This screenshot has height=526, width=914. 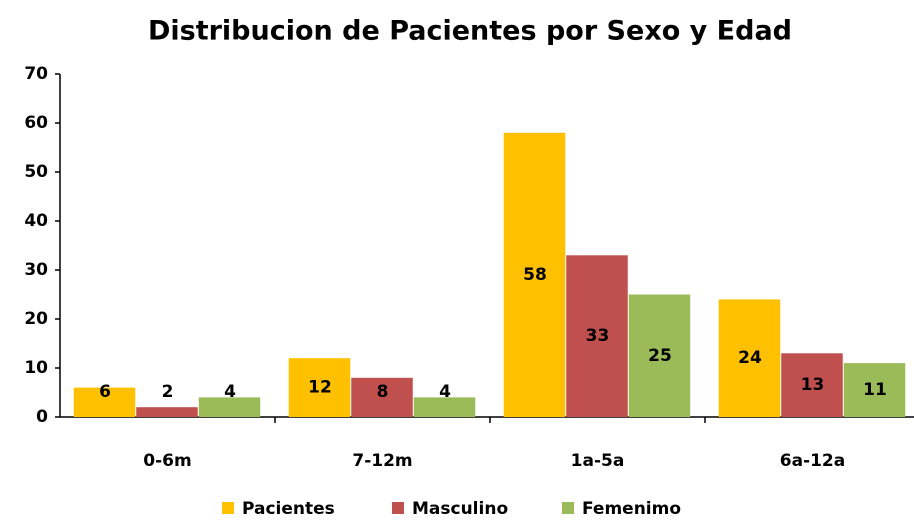 What do you see at coordinates (36, 319) in the screenshot?
I see `y-tick-label: 20` at bounding box center [36, 319].